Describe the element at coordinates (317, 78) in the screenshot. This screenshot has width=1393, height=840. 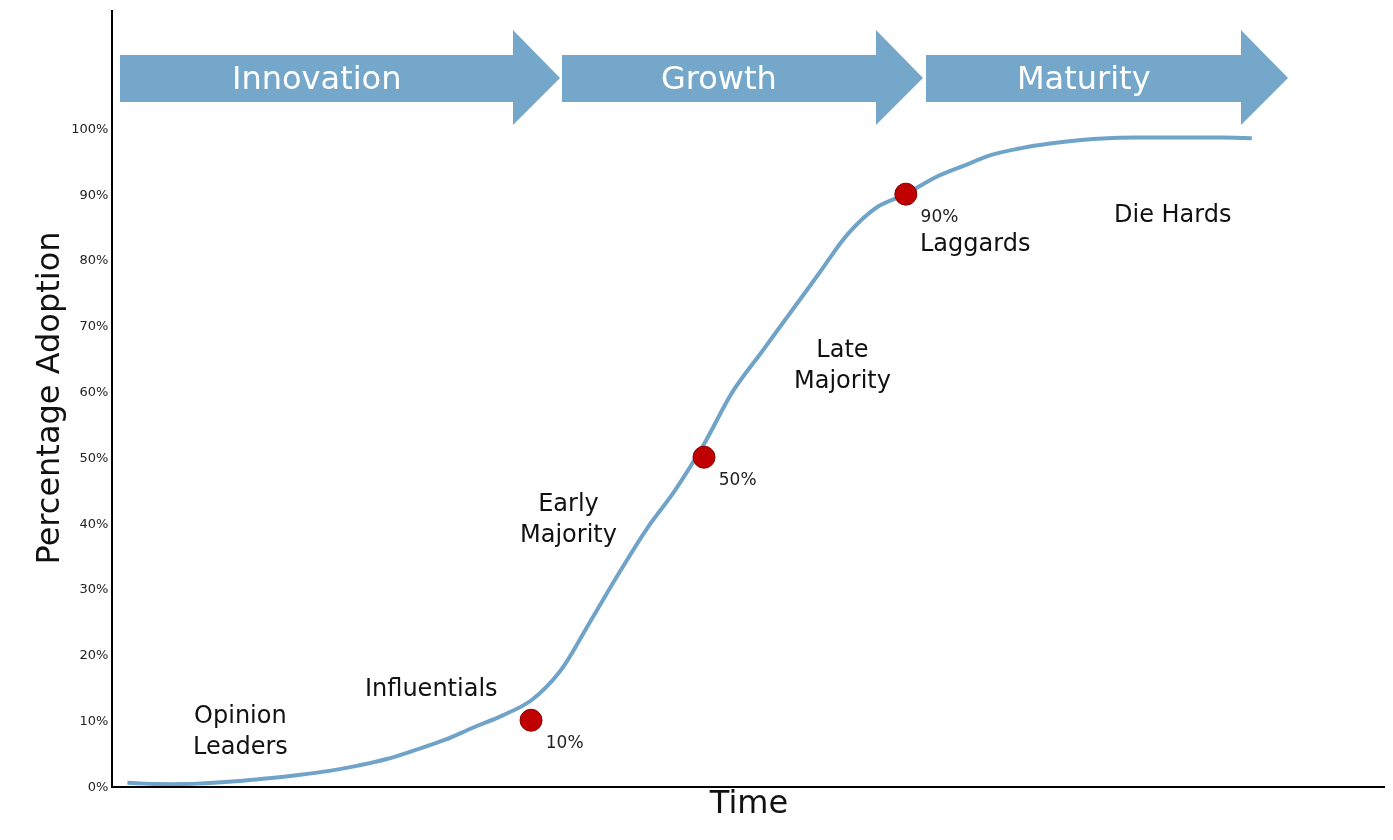
I see `annotation: Innovation` at that location.